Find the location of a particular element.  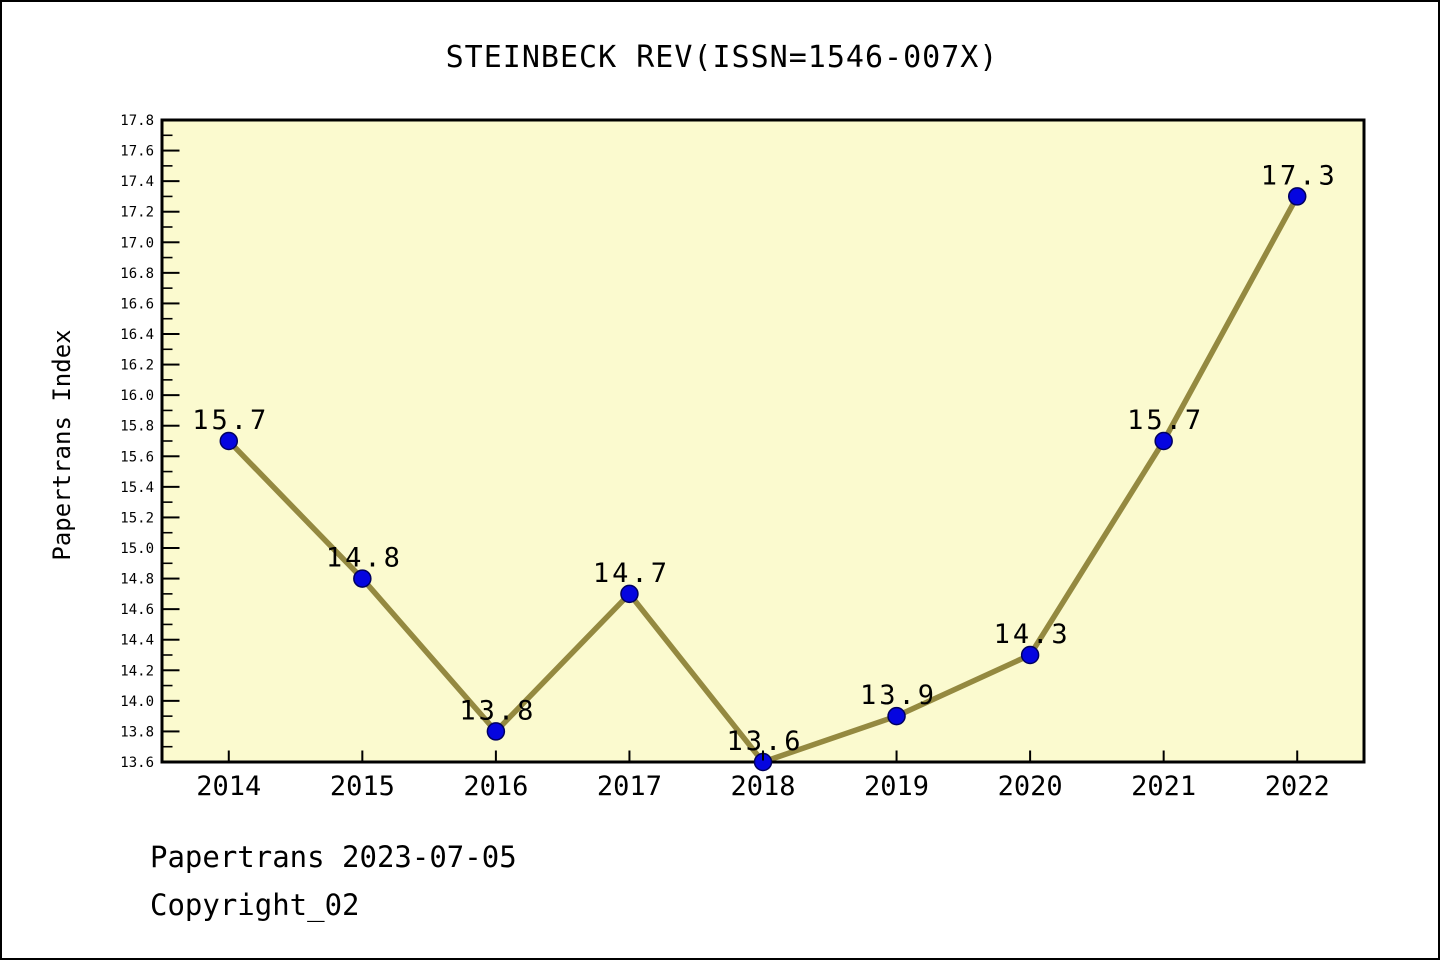

data-point-label: 13.9 is located at coordinates (898, 695).